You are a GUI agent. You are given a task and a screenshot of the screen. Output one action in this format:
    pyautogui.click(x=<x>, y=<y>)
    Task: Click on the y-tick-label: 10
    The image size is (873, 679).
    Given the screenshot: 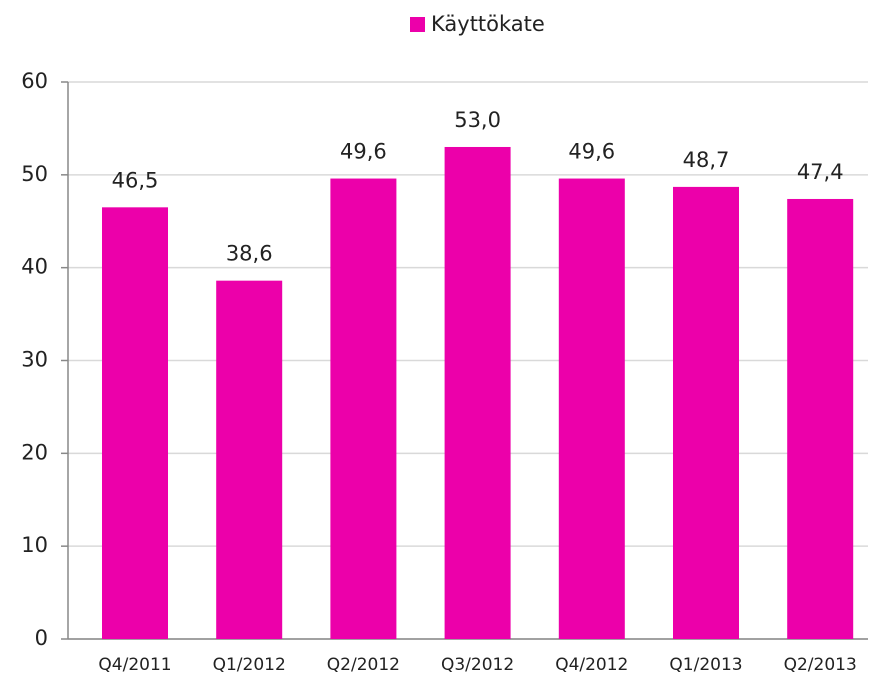 What is the action you would take?
    pyautogui.click(x=34, y=545)
    